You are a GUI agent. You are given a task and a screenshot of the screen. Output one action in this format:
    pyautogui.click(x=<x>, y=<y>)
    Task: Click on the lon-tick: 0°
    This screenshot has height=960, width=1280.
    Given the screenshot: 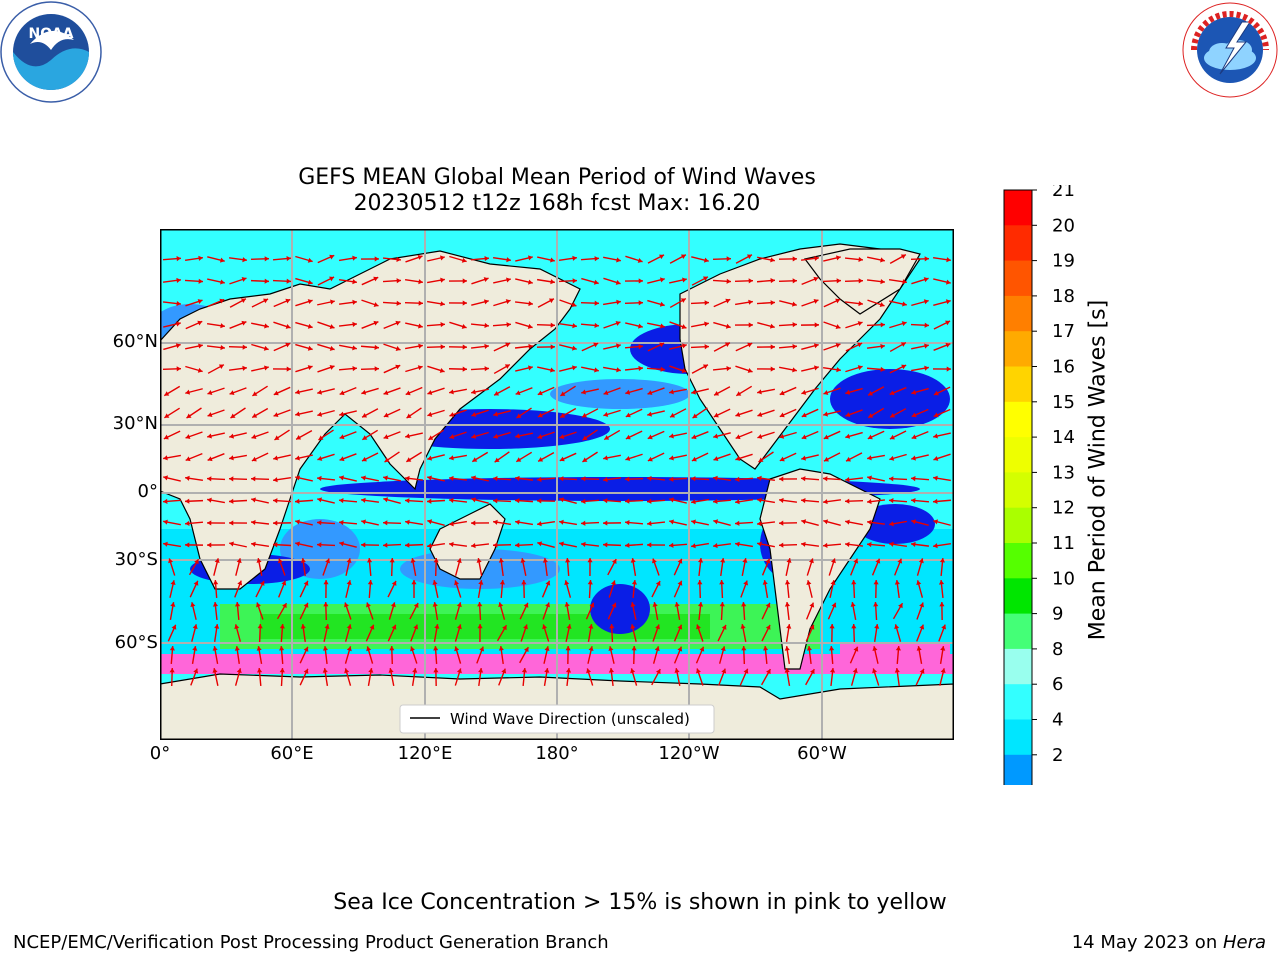 What is the action you would take?
    pyautogui.click(x=160, y=753)
    